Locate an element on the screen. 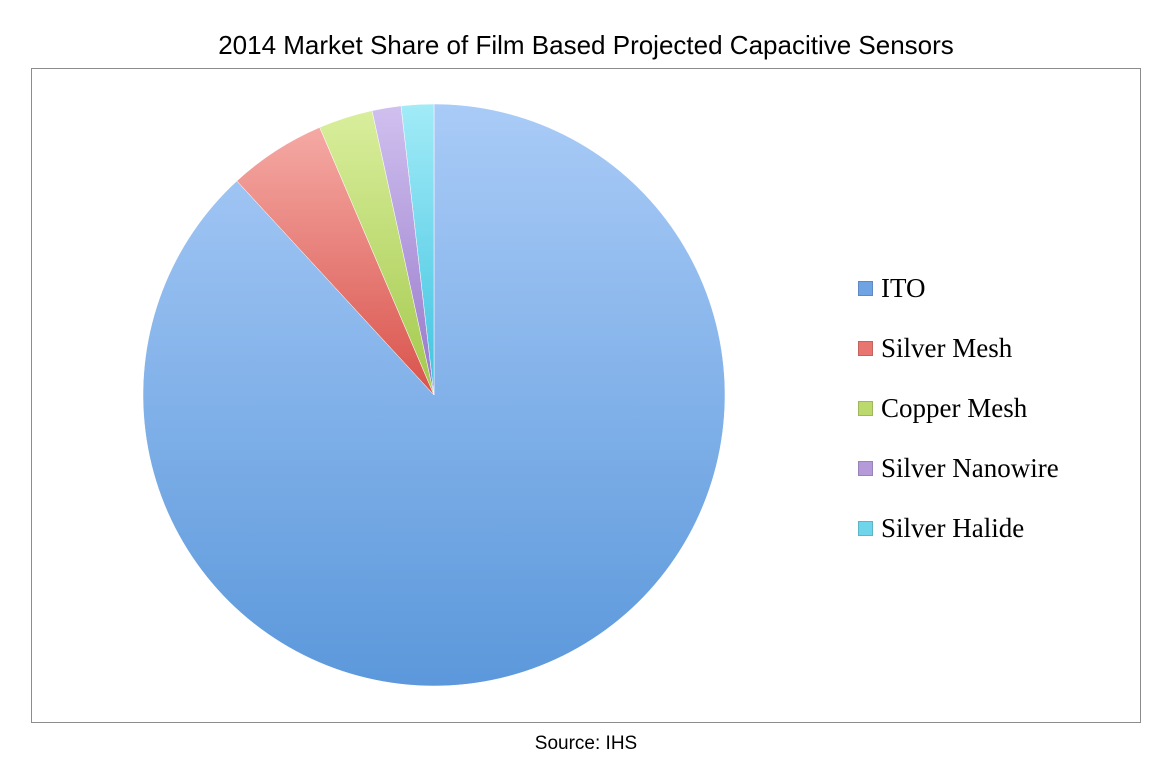 This screenshot has height=772, width=1172. legend-label: Silver Halide is located at coordinates (953, 527).